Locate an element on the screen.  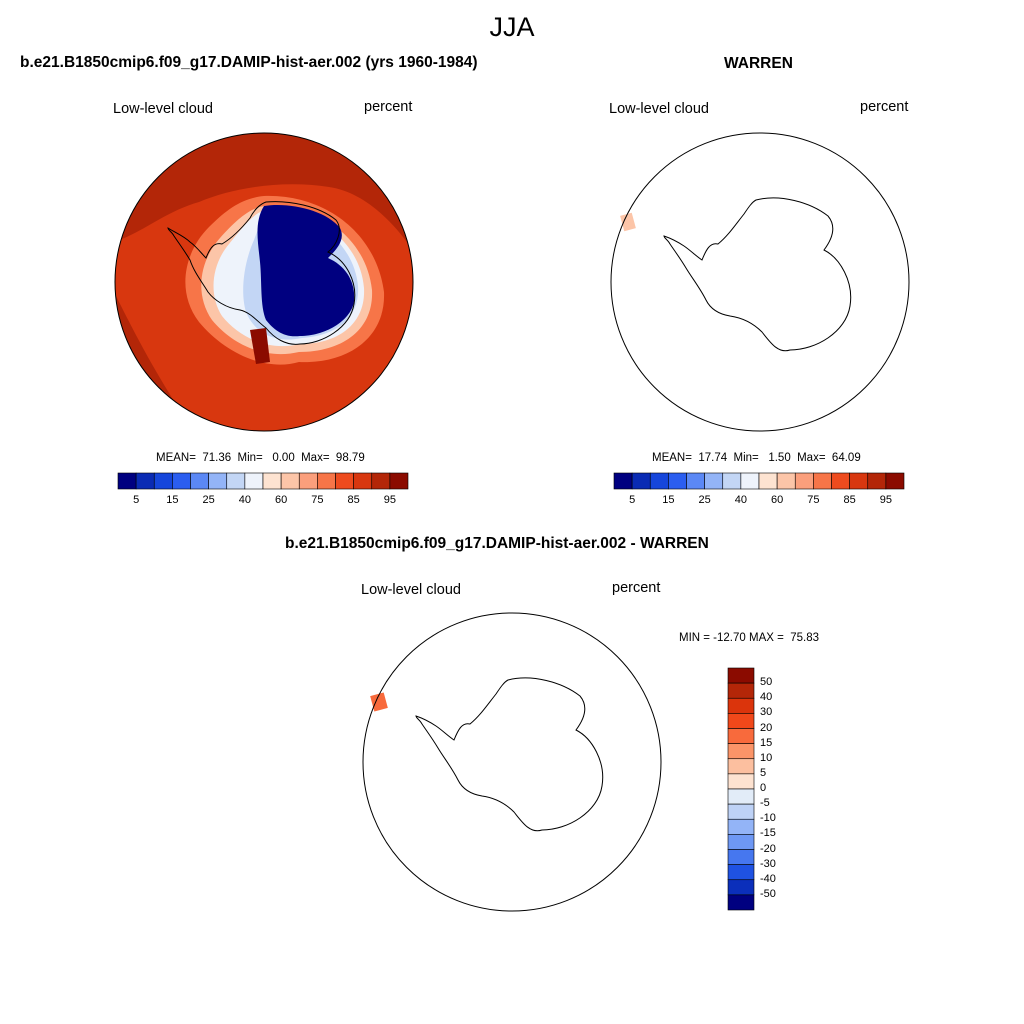
field-darkred-spot is located at coordinates (260, 346).